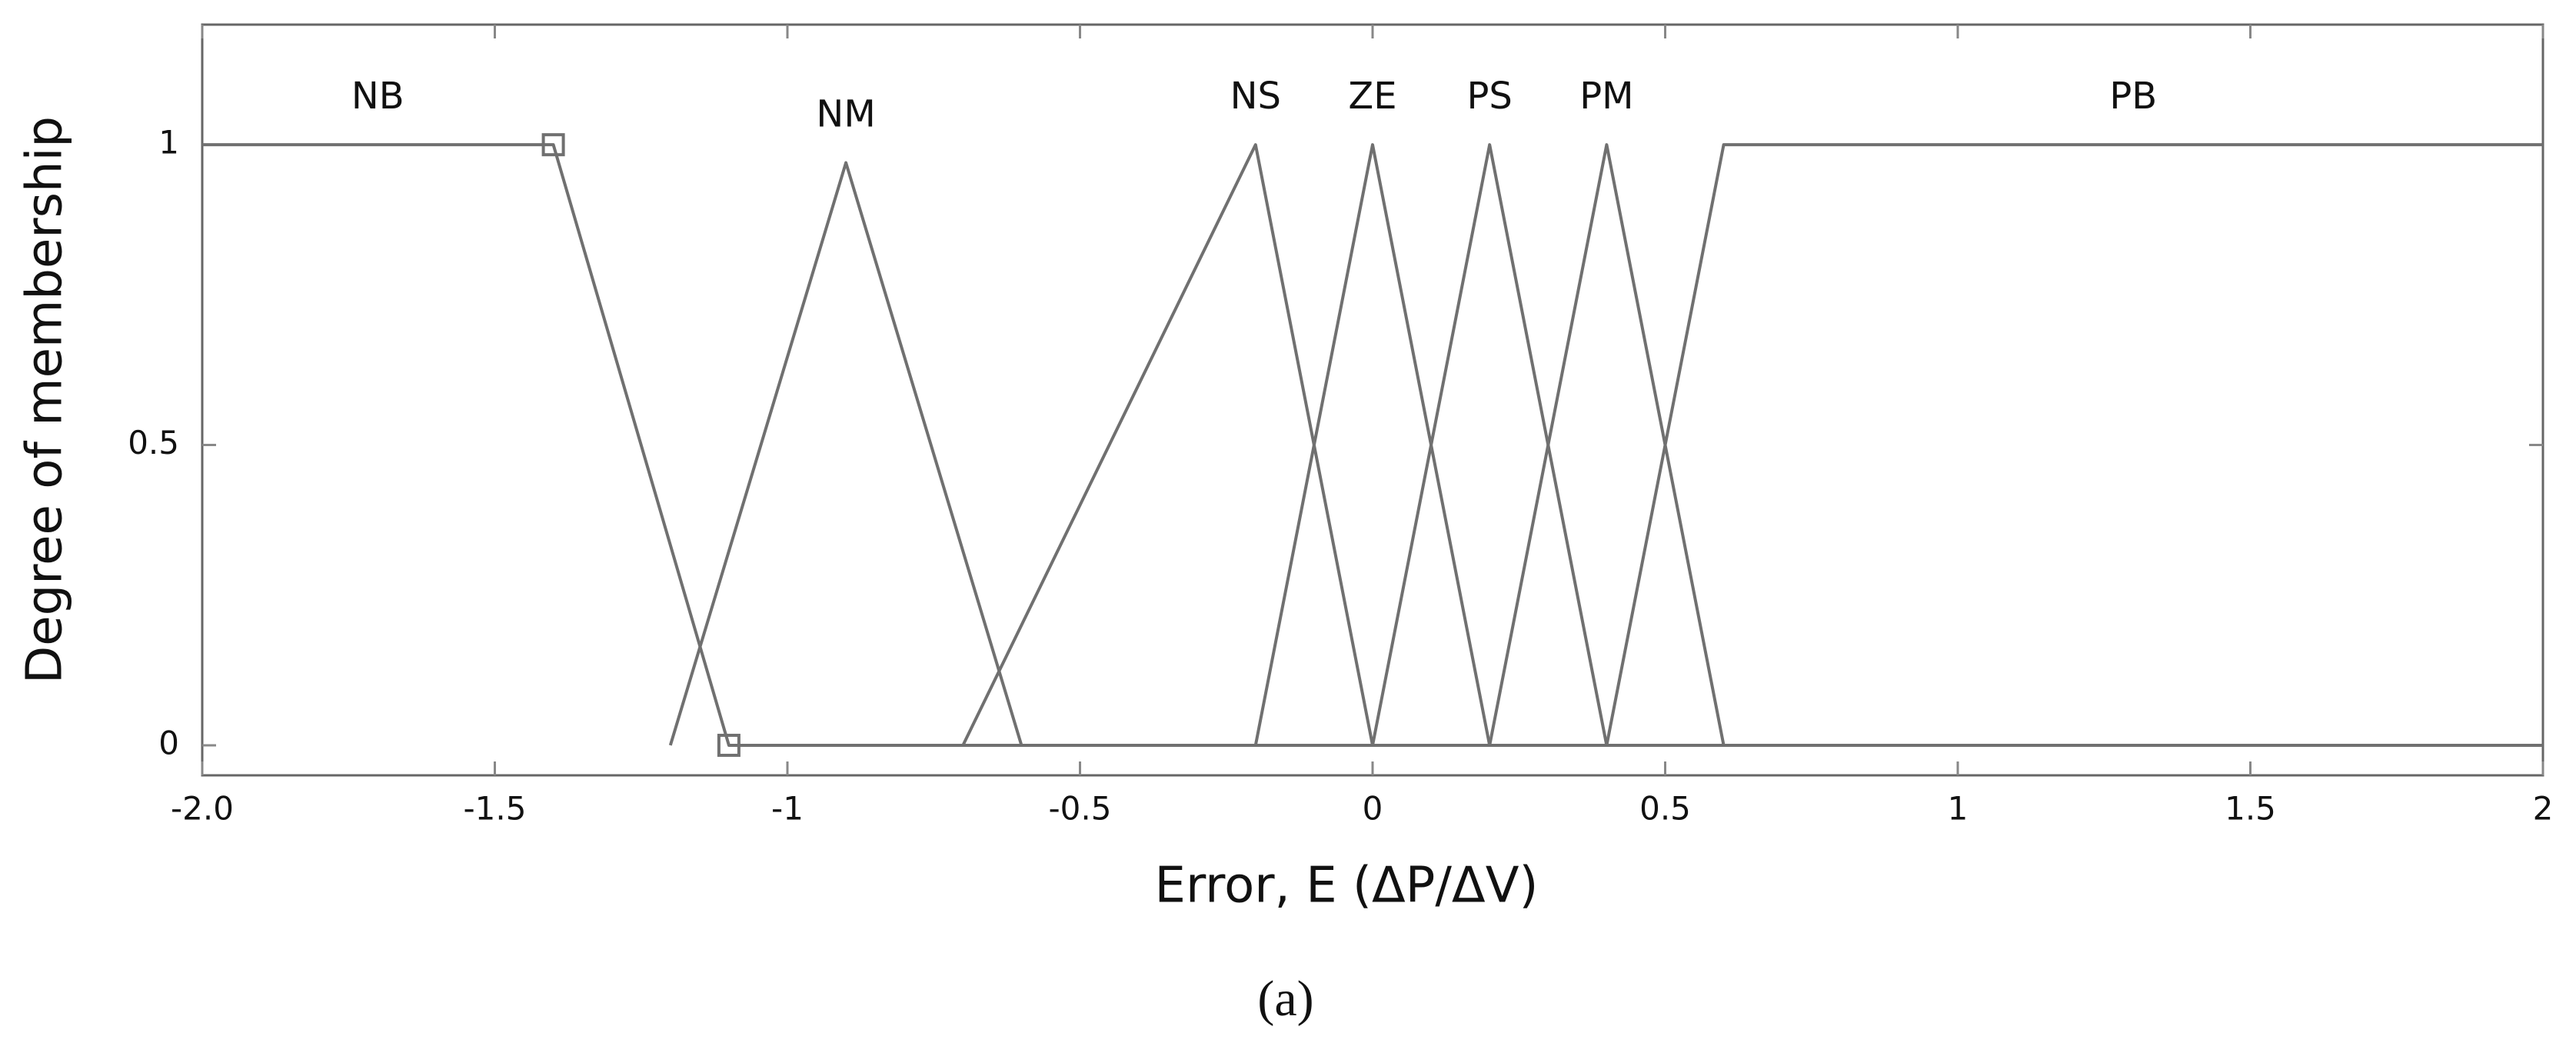  What do you see at coordinates (1606, 96) in the screenshot?
I see `series-label: PM` at bounding box center [1606, 96].